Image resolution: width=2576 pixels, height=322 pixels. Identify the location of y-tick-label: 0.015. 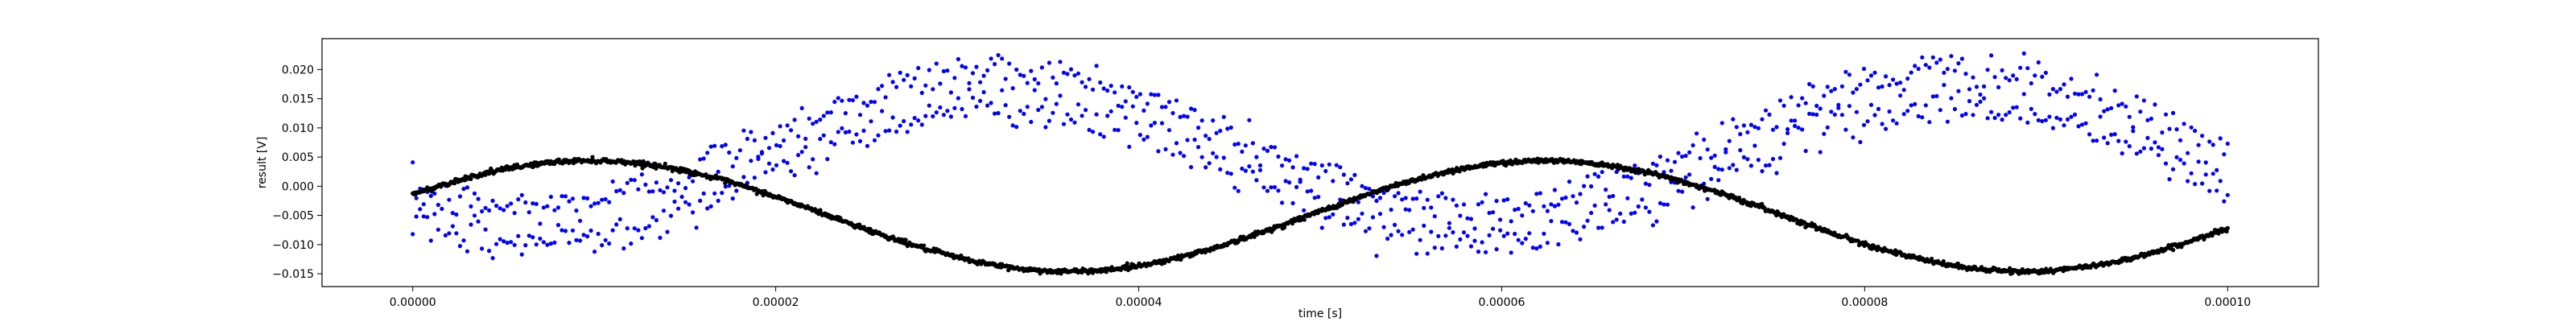
(298, 99).